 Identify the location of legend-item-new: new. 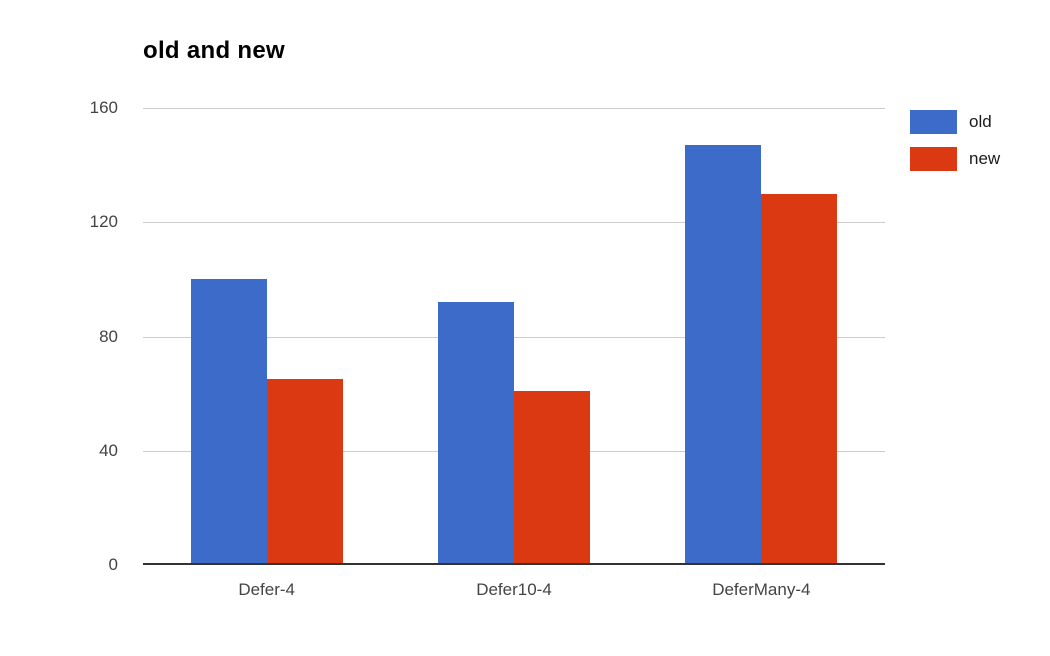
(955, 159).